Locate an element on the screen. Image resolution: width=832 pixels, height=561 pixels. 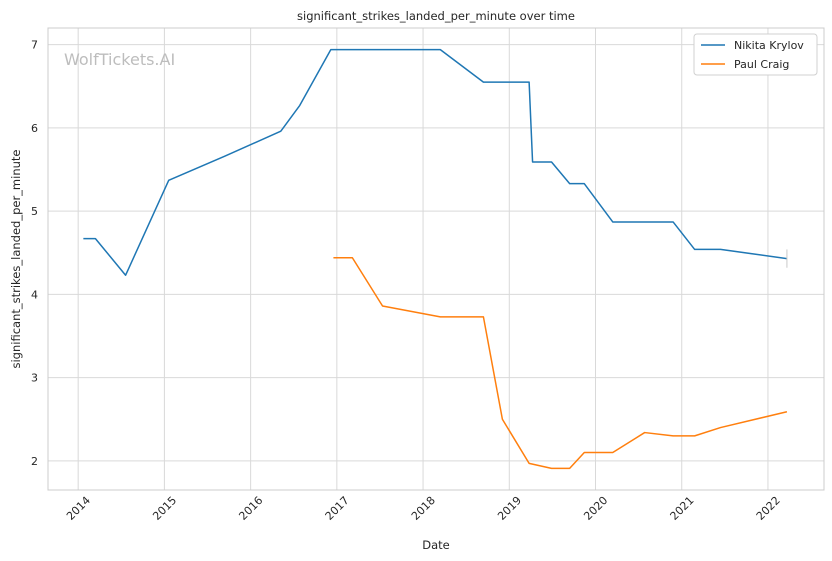
x-tick-labels: 2014 2015 2016 2017 2018 2019 2020 2021 2022 is located at coordinates (423, 508).